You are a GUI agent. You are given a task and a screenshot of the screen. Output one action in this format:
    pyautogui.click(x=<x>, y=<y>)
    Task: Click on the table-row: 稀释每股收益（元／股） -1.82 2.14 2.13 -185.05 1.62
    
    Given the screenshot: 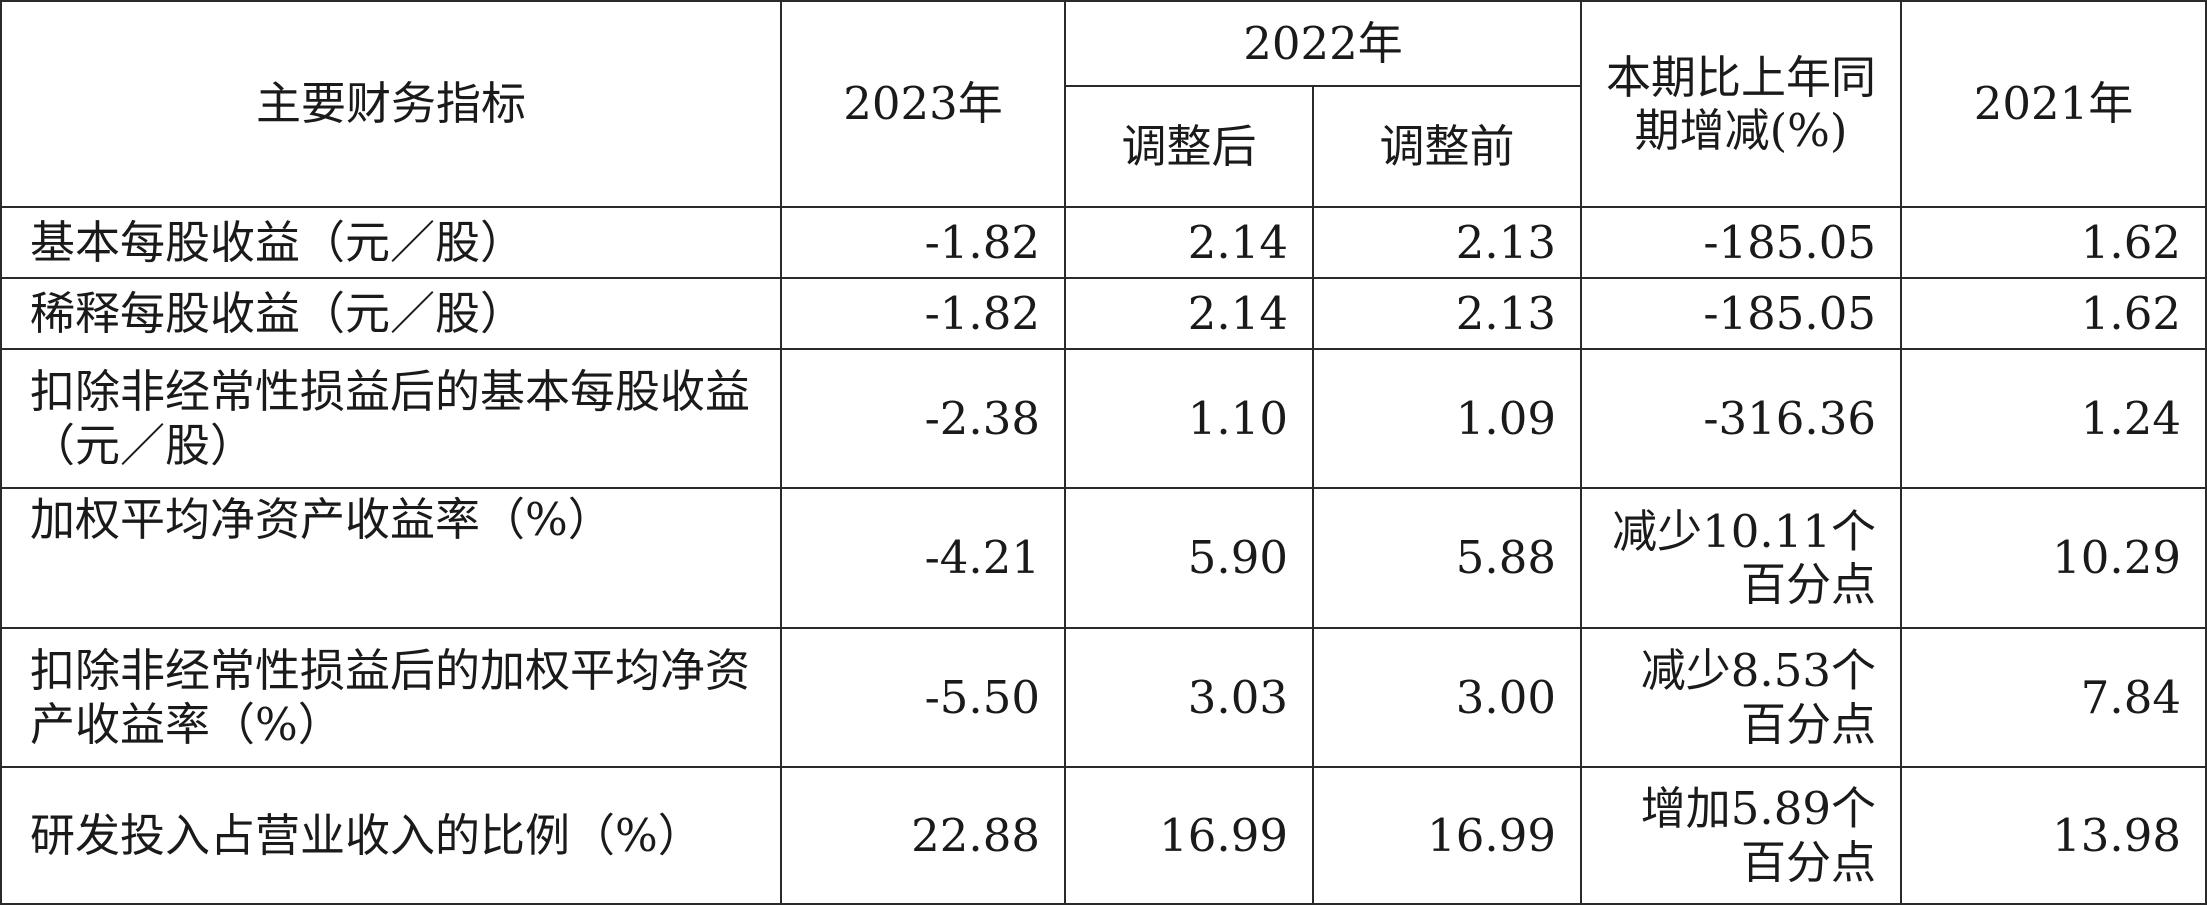 What is the action you would take?
    pyautogui.click(x=1103, y=313)
    